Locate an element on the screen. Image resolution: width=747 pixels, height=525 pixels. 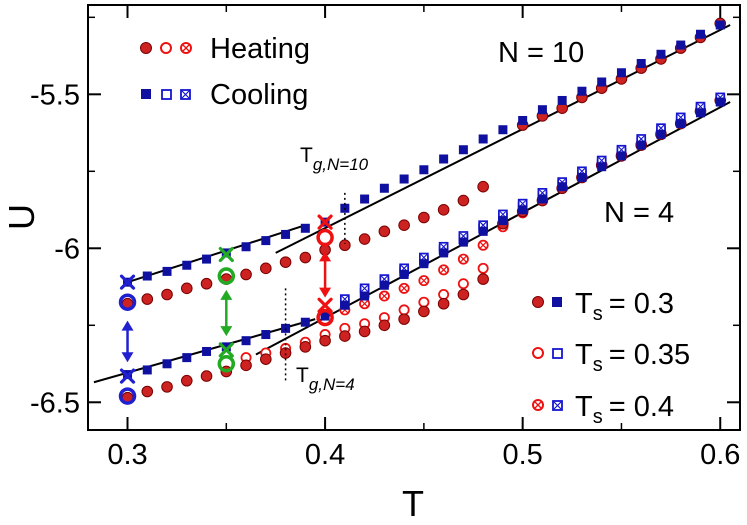
highlight-ring-start-N4-Ts0.3 is located at coordinates (127, 396).